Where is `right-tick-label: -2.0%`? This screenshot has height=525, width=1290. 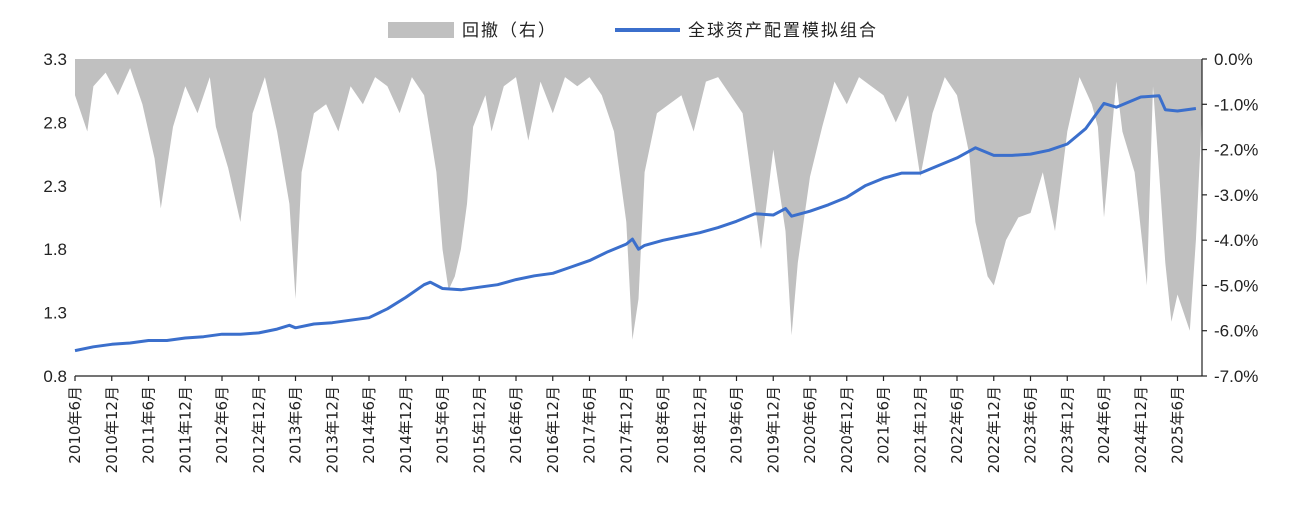 right-tick-label: -2.0% is located at coordinates (1236, 150).